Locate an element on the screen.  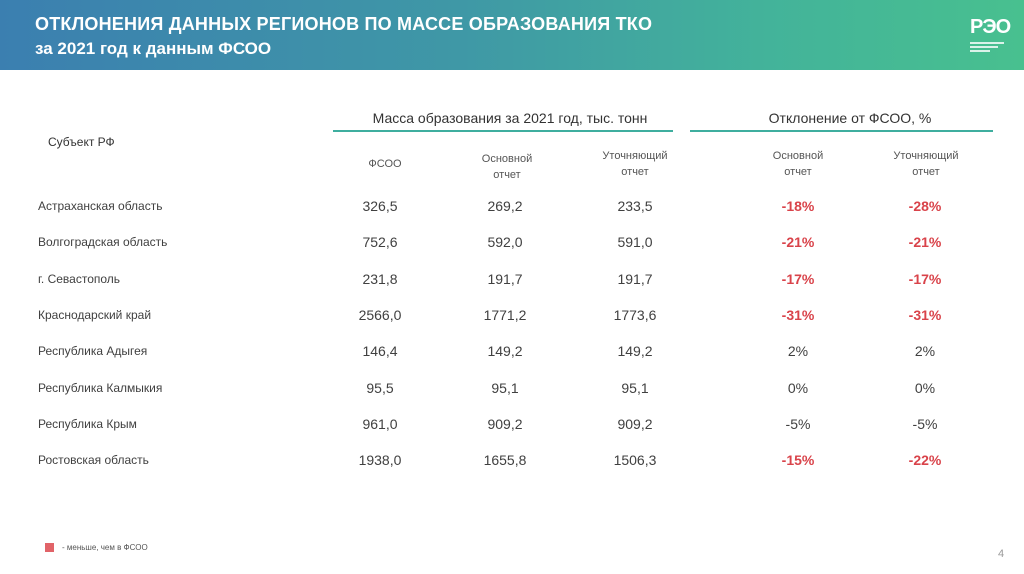
table-cell-clarify: 95,1 is located at coordinates (635, 387).